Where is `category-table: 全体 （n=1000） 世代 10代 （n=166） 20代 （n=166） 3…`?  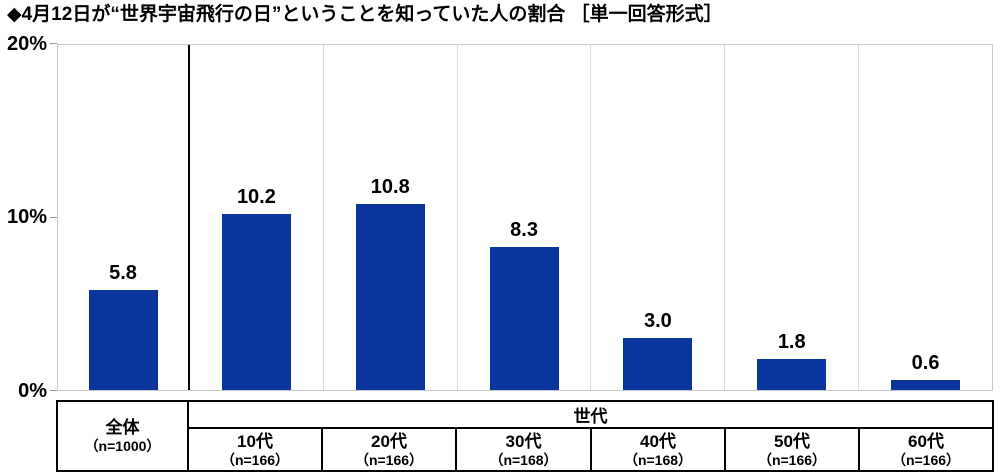 category-table: 全体 （n=1000） 世代 10代 （n=166） 20代 （n=166） 3… is located at coordinates (525, 436).